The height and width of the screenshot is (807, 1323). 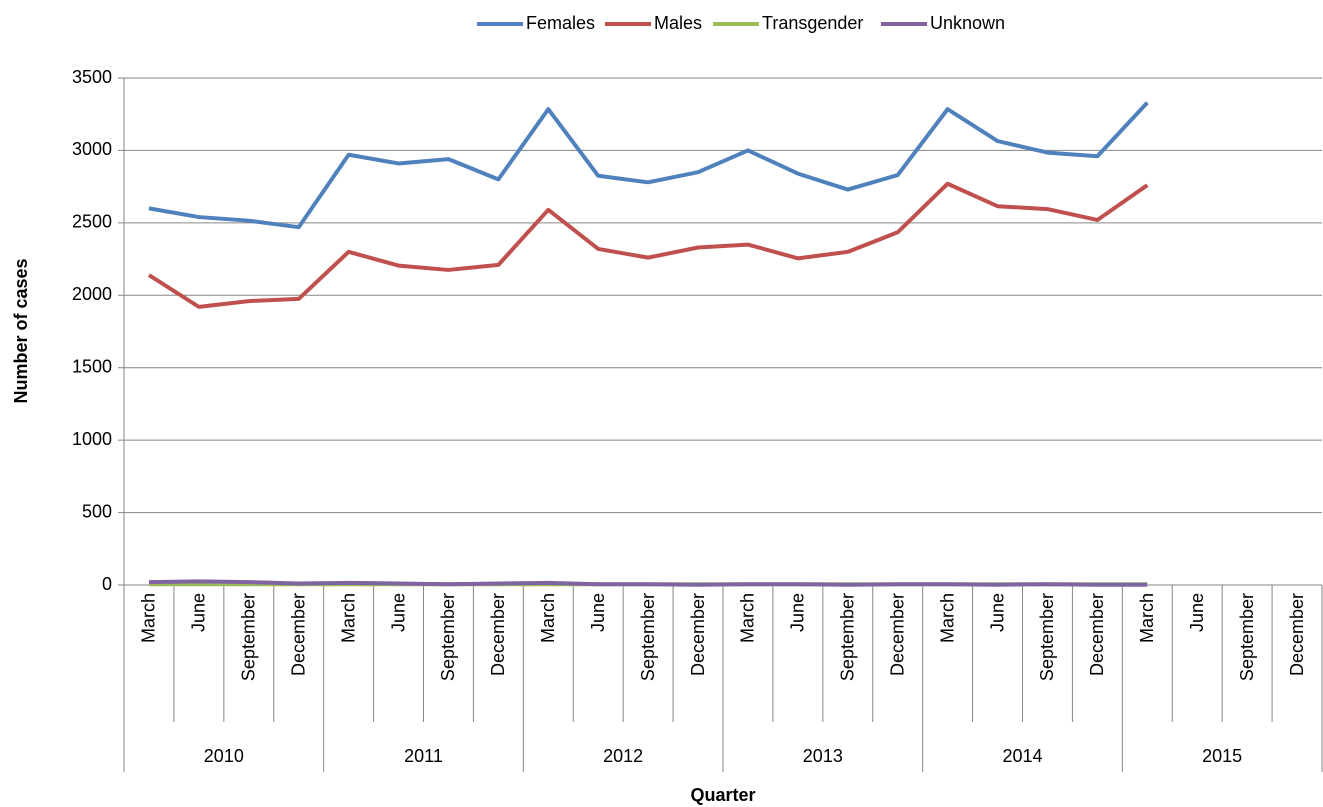 What do you see at coordinates (1022, 756) in the screenshot?
I see `x-group-label: 2014` at bounding box center [1022, 756].